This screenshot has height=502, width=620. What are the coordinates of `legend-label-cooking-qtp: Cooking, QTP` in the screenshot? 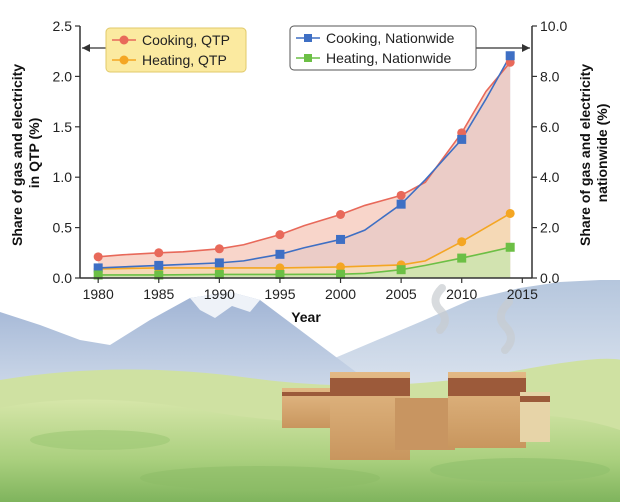 It's located at (186, 40).